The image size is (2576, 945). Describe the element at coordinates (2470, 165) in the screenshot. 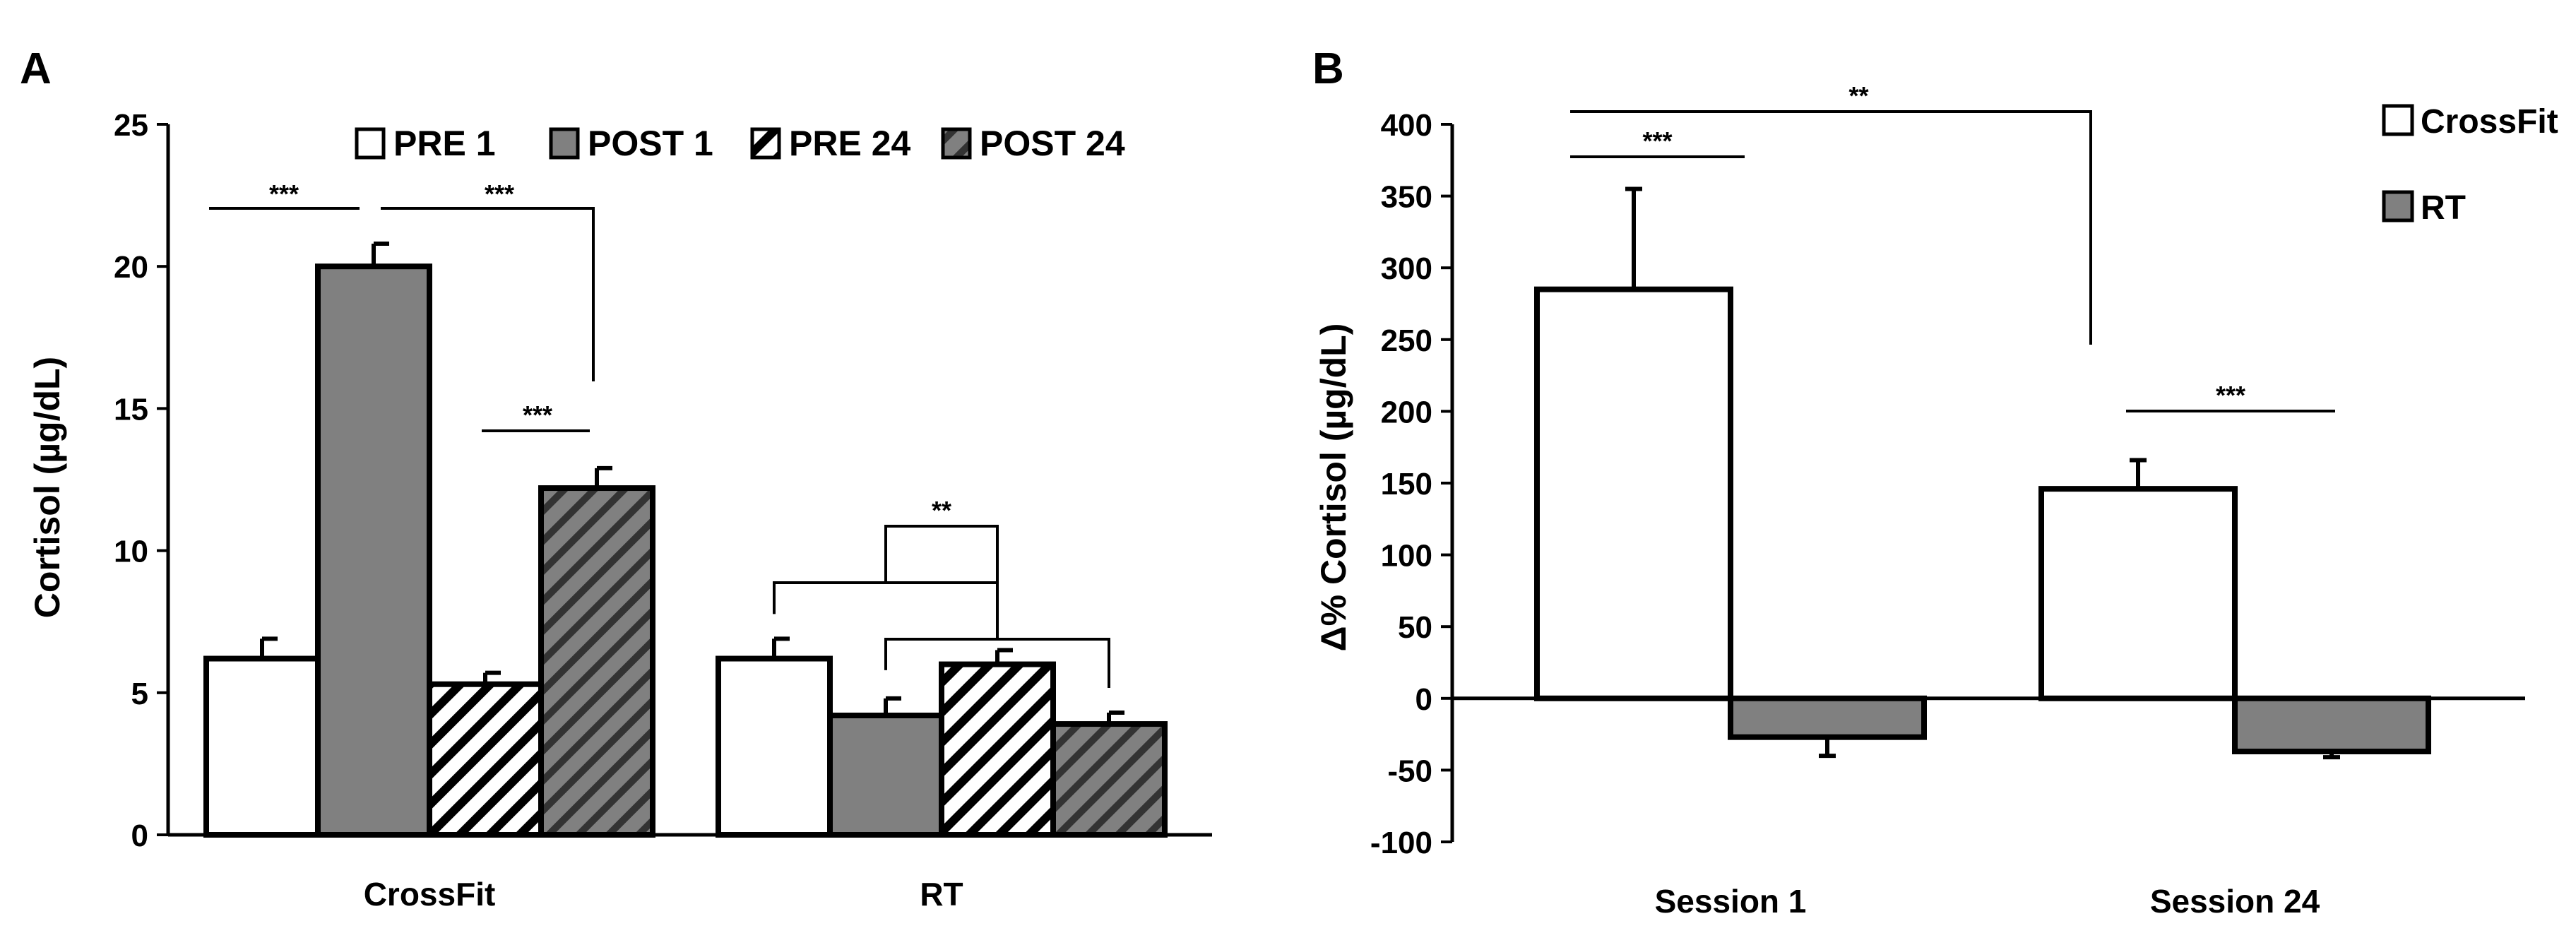

I see `panel-b-legend: CrossFit RT` at that location.